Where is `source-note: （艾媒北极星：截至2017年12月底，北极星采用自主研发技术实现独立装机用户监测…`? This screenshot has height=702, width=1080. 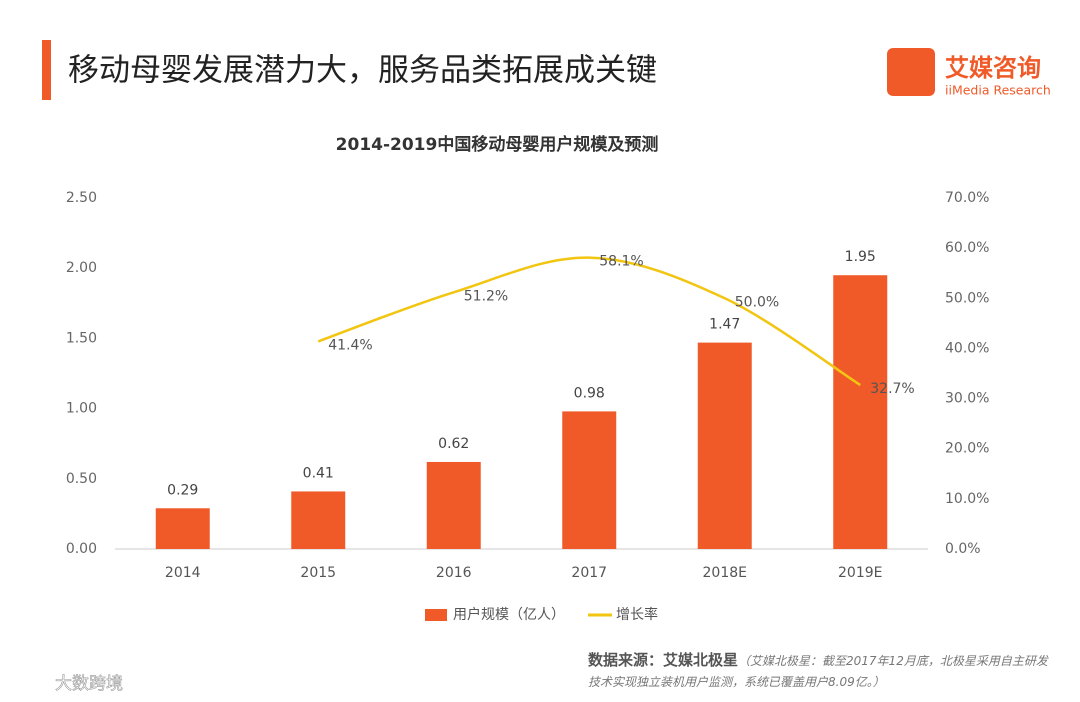
source-note: （艾媒北极星：截至2017年12月底，北极星采用自主研发技术实现独立装机用户监测… is located at coordinates (818, 671).